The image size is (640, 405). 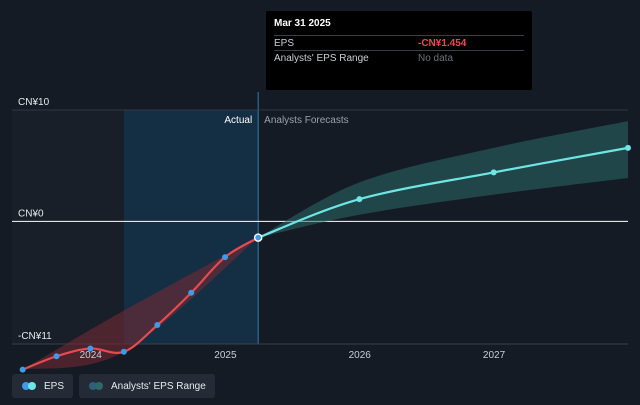 What do you see at coordinates (158, 386) in the screenshot?
I see `legend-range-label: Analysts' EPS Range` at bounding box center [158, 386].